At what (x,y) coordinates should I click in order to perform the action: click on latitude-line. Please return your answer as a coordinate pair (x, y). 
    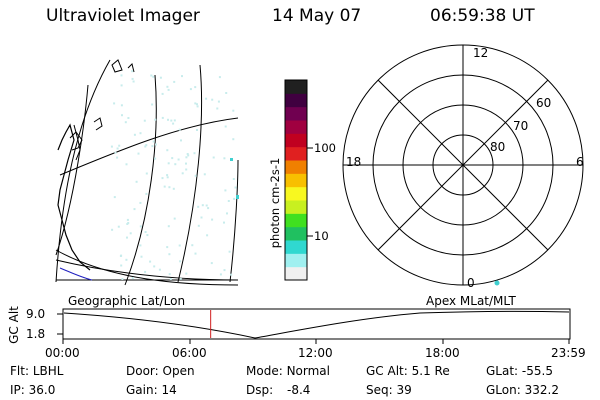
    Looking at the image, I should click on (149, 146).